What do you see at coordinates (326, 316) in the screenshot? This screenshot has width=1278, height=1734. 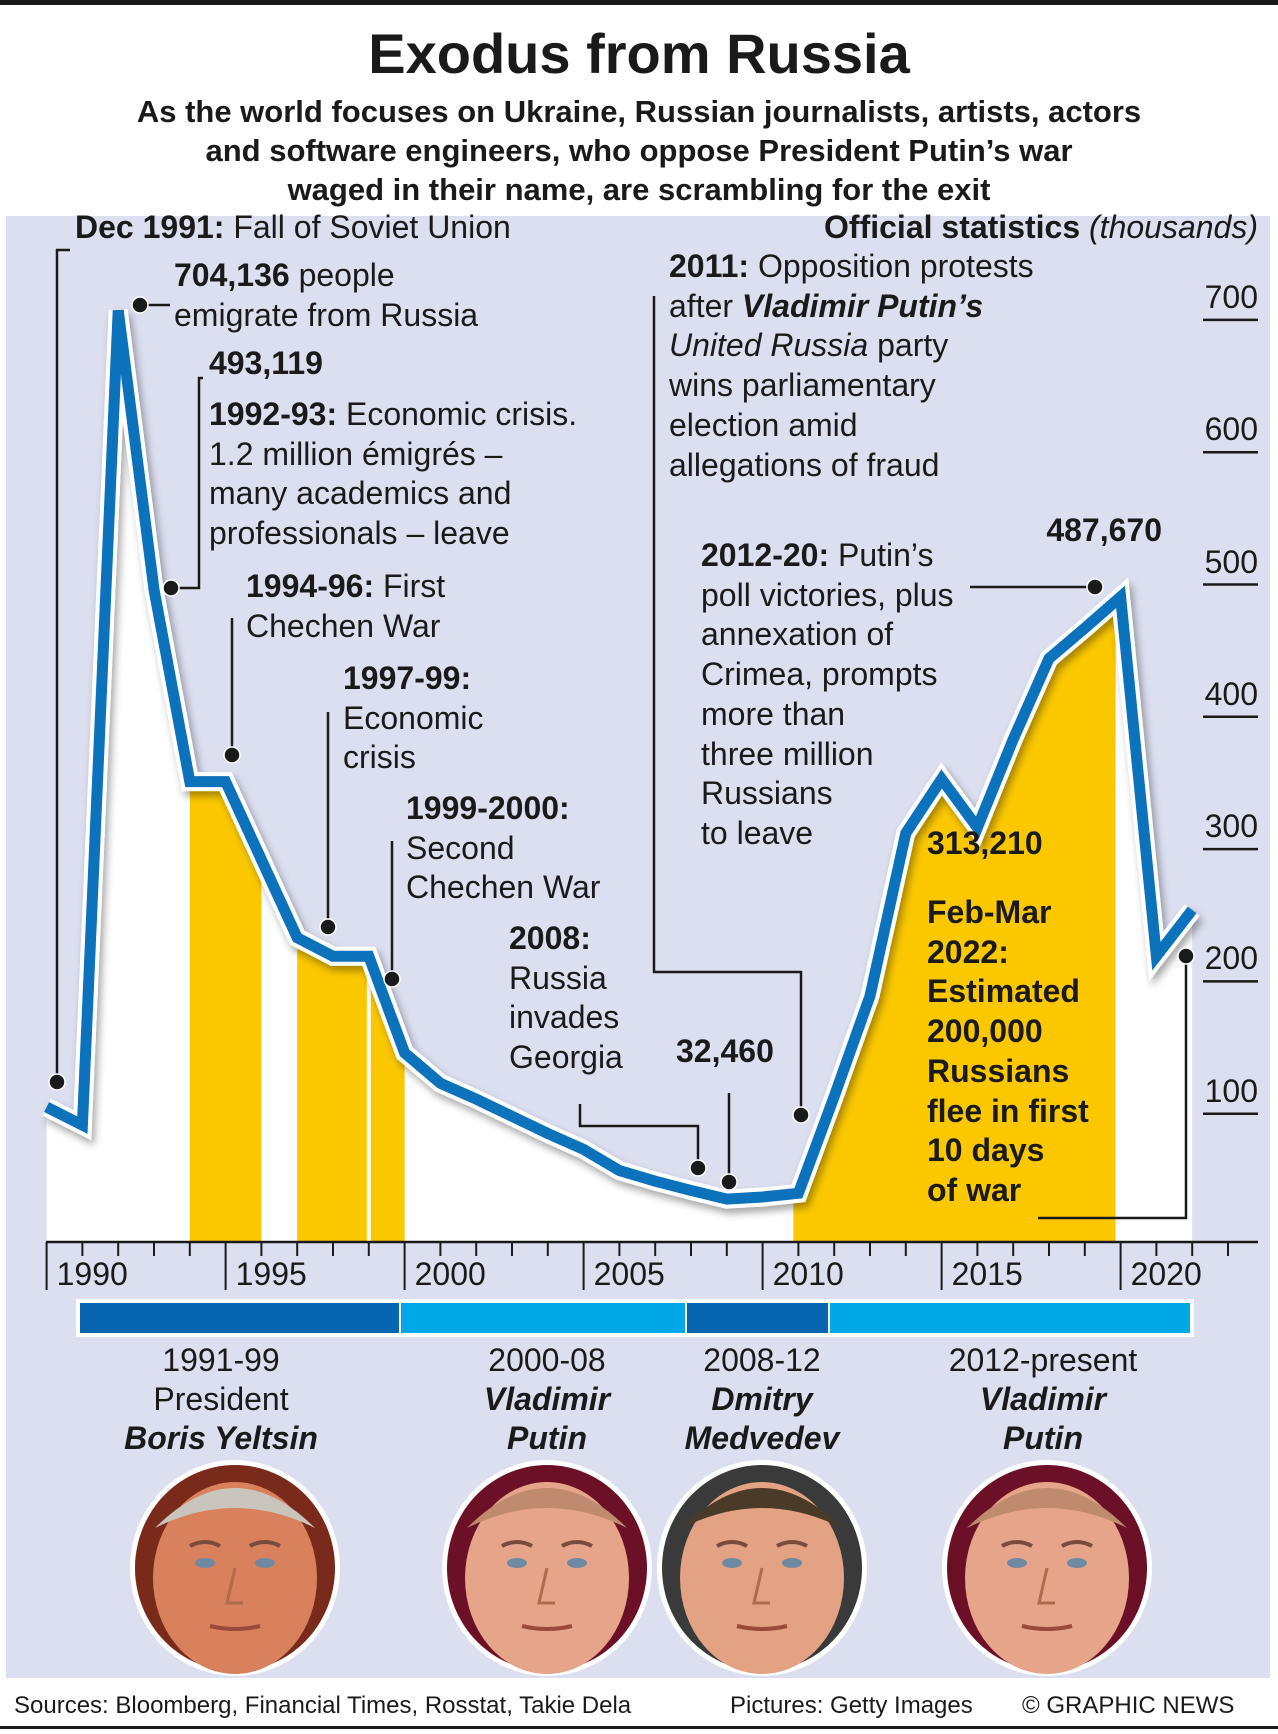 I see `annotation-line: emigrate from Russia` at bounding box center [326, 316].